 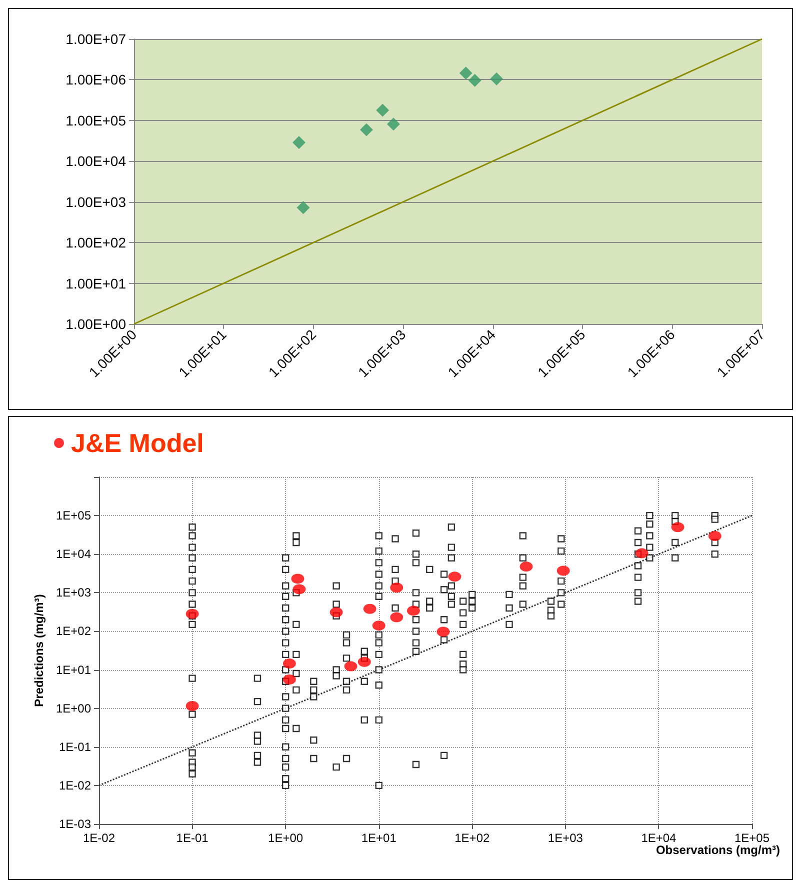 I want to click on x-axis-title: Observations (mg/m³), so click(x=718, y=850).